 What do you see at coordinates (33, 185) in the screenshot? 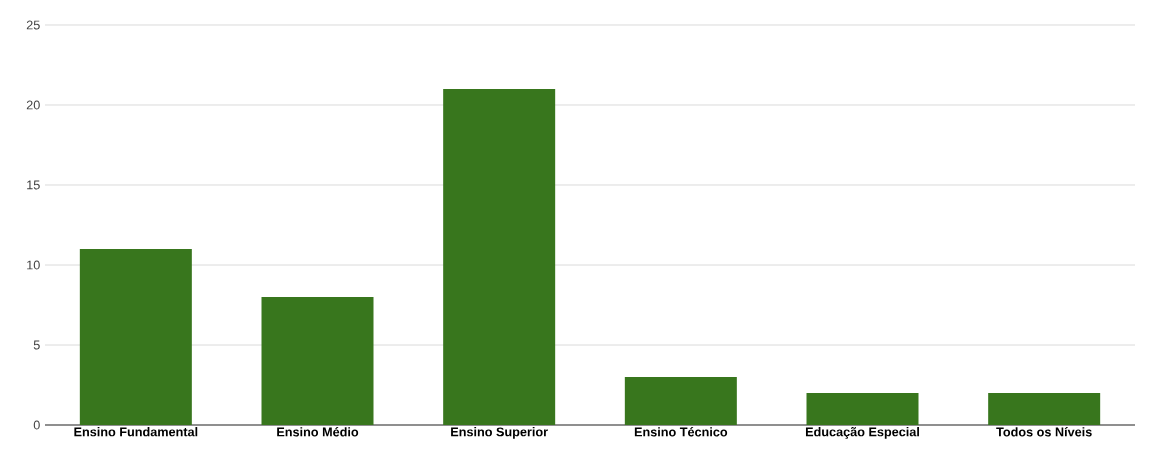
I see `y-tick-label: 15` at bounding box center [33, 185].